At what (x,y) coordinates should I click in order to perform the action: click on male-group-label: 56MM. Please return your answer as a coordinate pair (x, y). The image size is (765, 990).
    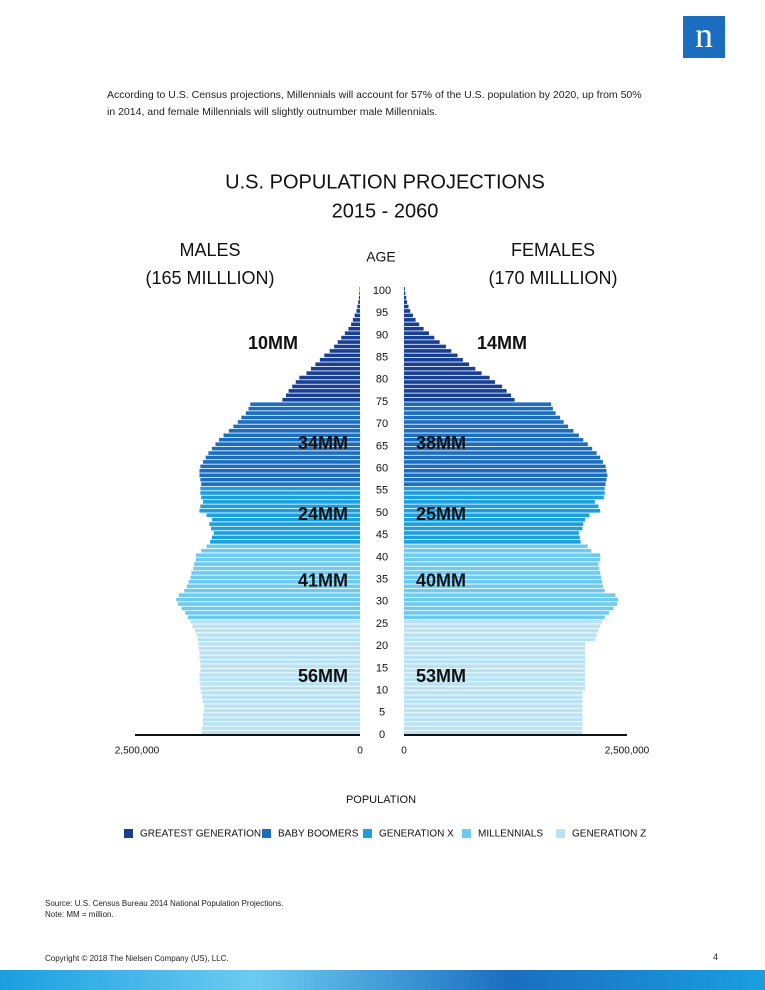
    Looking at the image, I should click on (323, 676).